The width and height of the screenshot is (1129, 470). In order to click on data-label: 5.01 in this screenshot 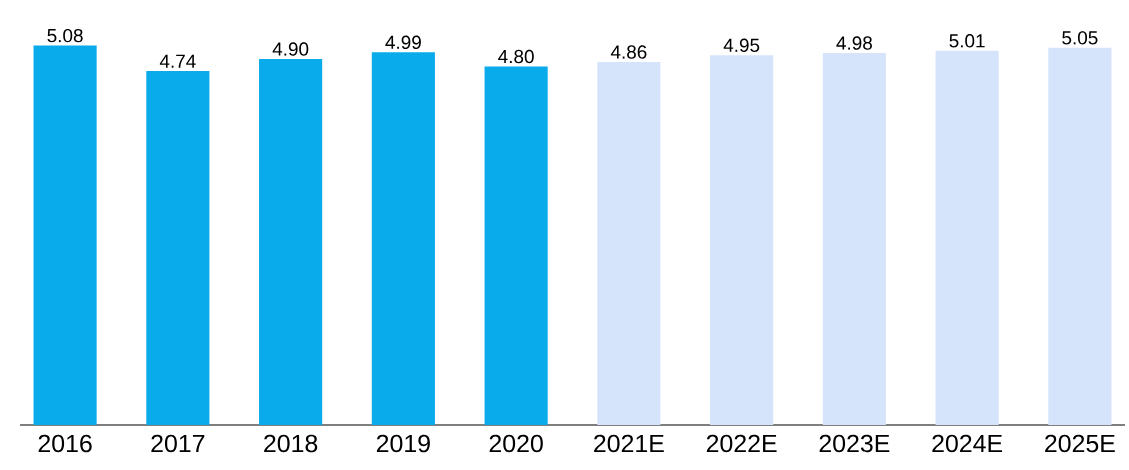, I will do `click(967, 41)`.